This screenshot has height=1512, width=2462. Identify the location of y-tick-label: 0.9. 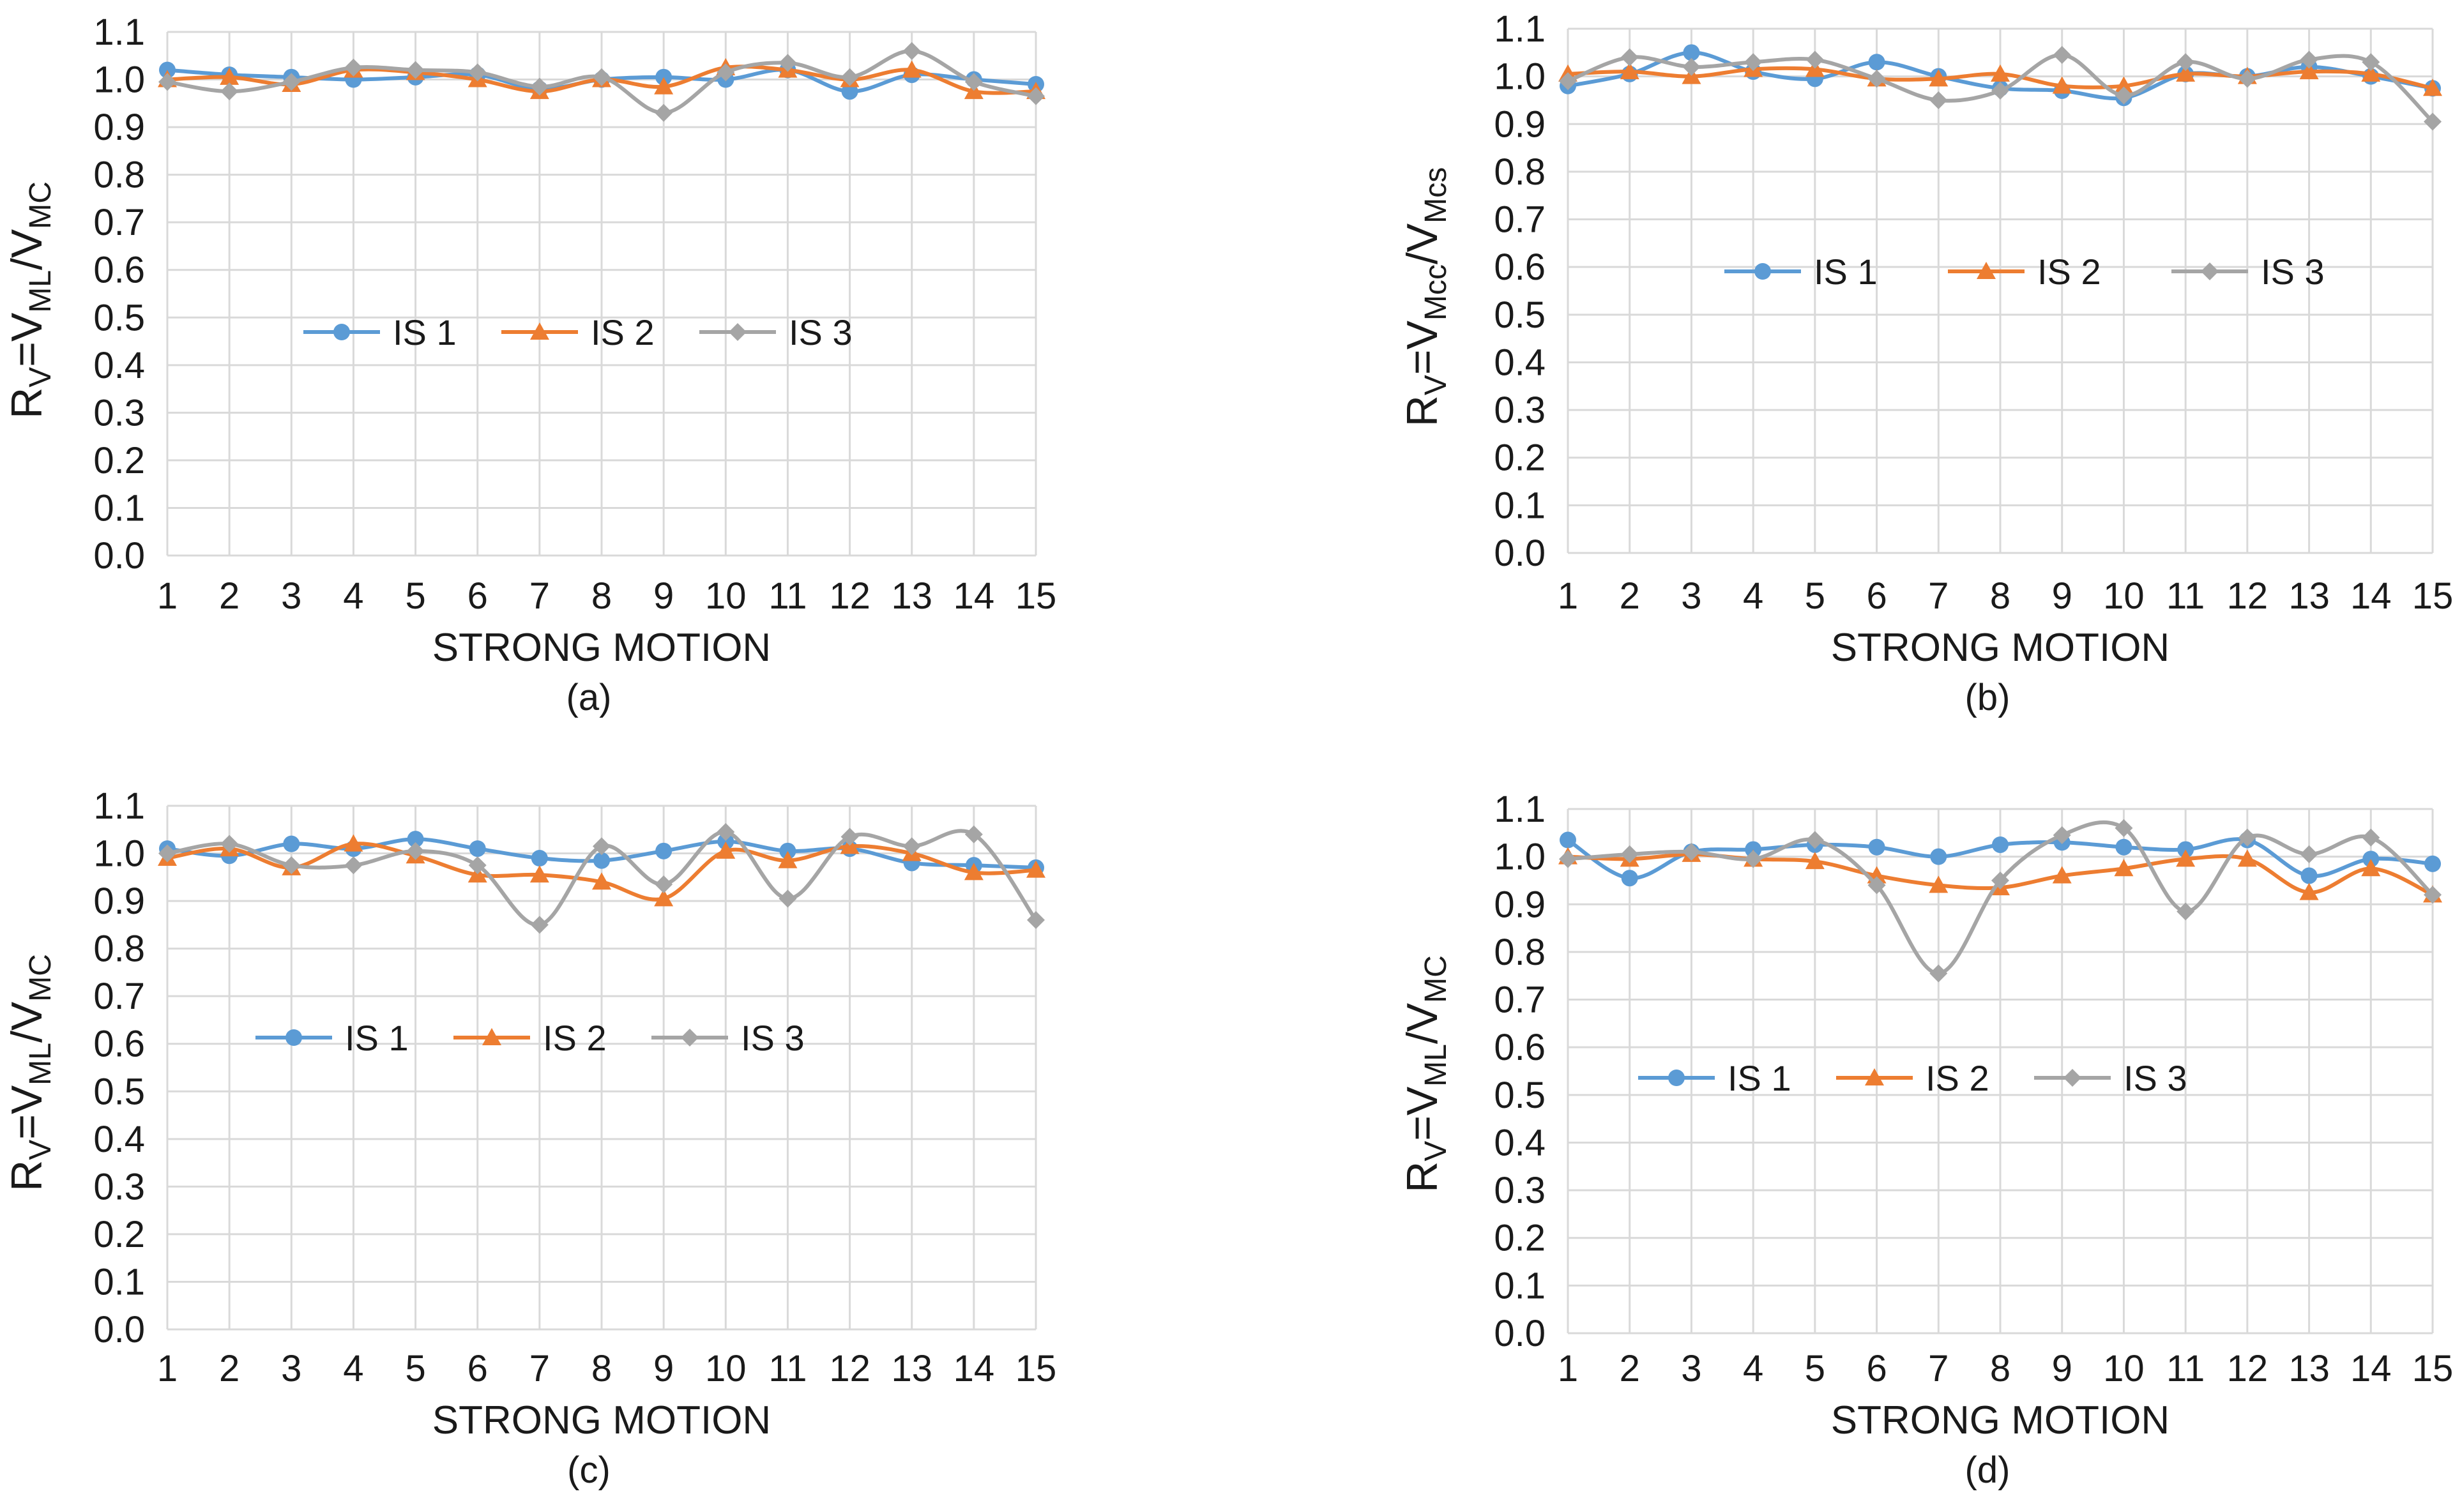
(1520, 124).